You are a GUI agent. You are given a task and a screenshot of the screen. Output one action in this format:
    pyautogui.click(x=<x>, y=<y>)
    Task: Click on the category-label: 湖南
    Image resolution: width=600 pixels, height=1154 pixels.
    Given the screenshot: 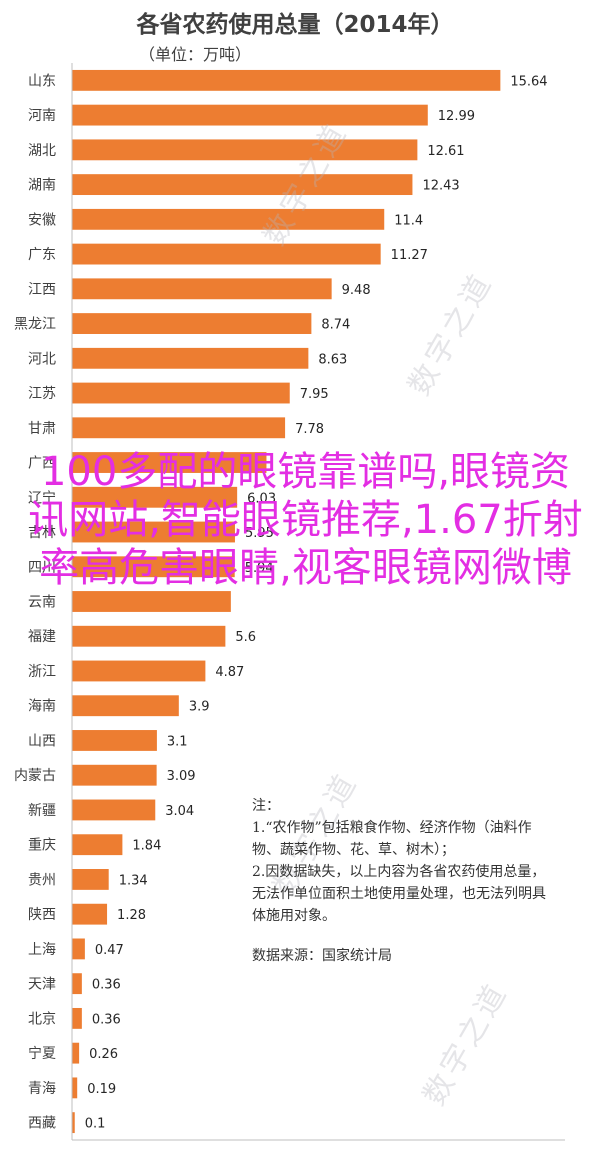 What is the action you would take?
    pyautogui.click(x=42, y=186)
    